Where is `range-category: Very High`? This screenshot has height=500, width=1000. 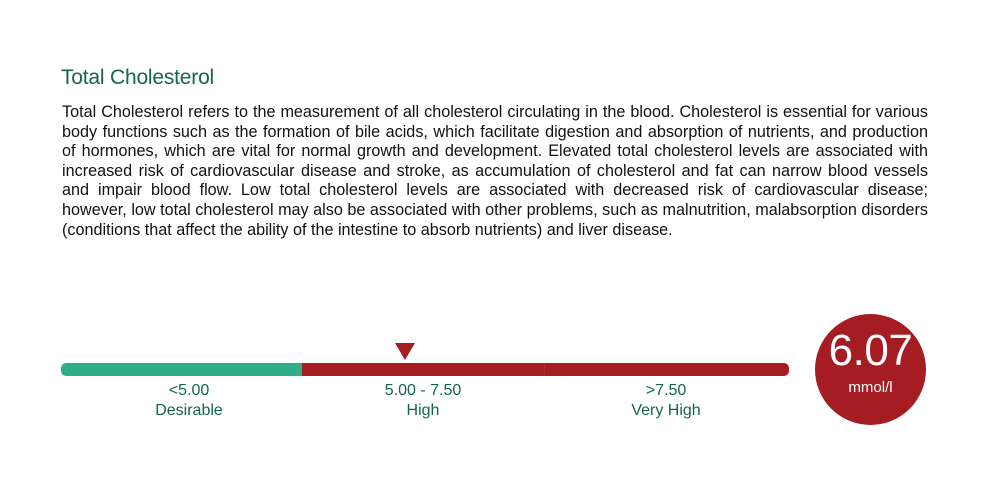 range-category: Very High is located at coordinates (666, 410).